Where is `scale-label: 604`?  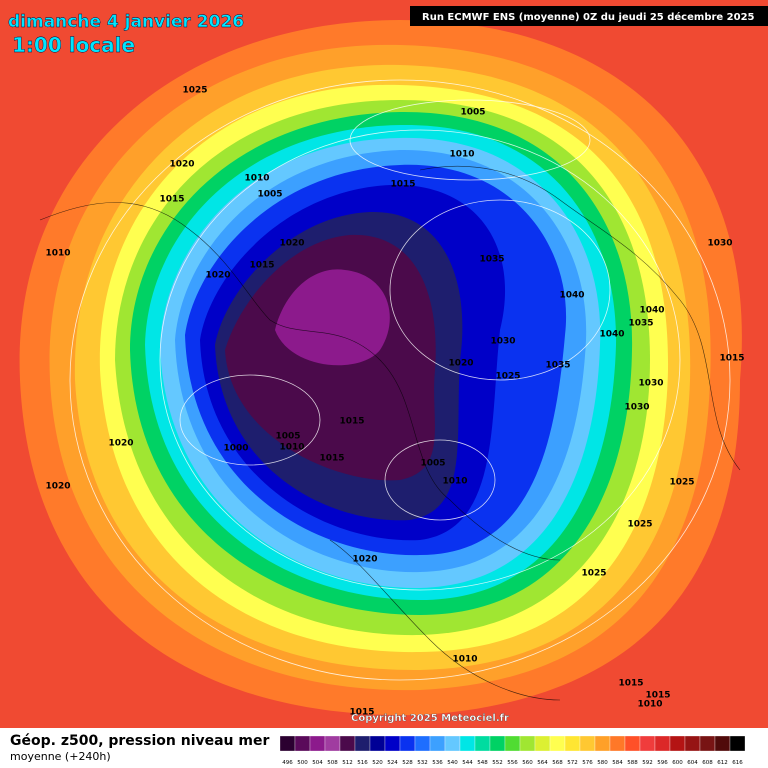
scale-label: 604 is located at coordinates (692, 763).